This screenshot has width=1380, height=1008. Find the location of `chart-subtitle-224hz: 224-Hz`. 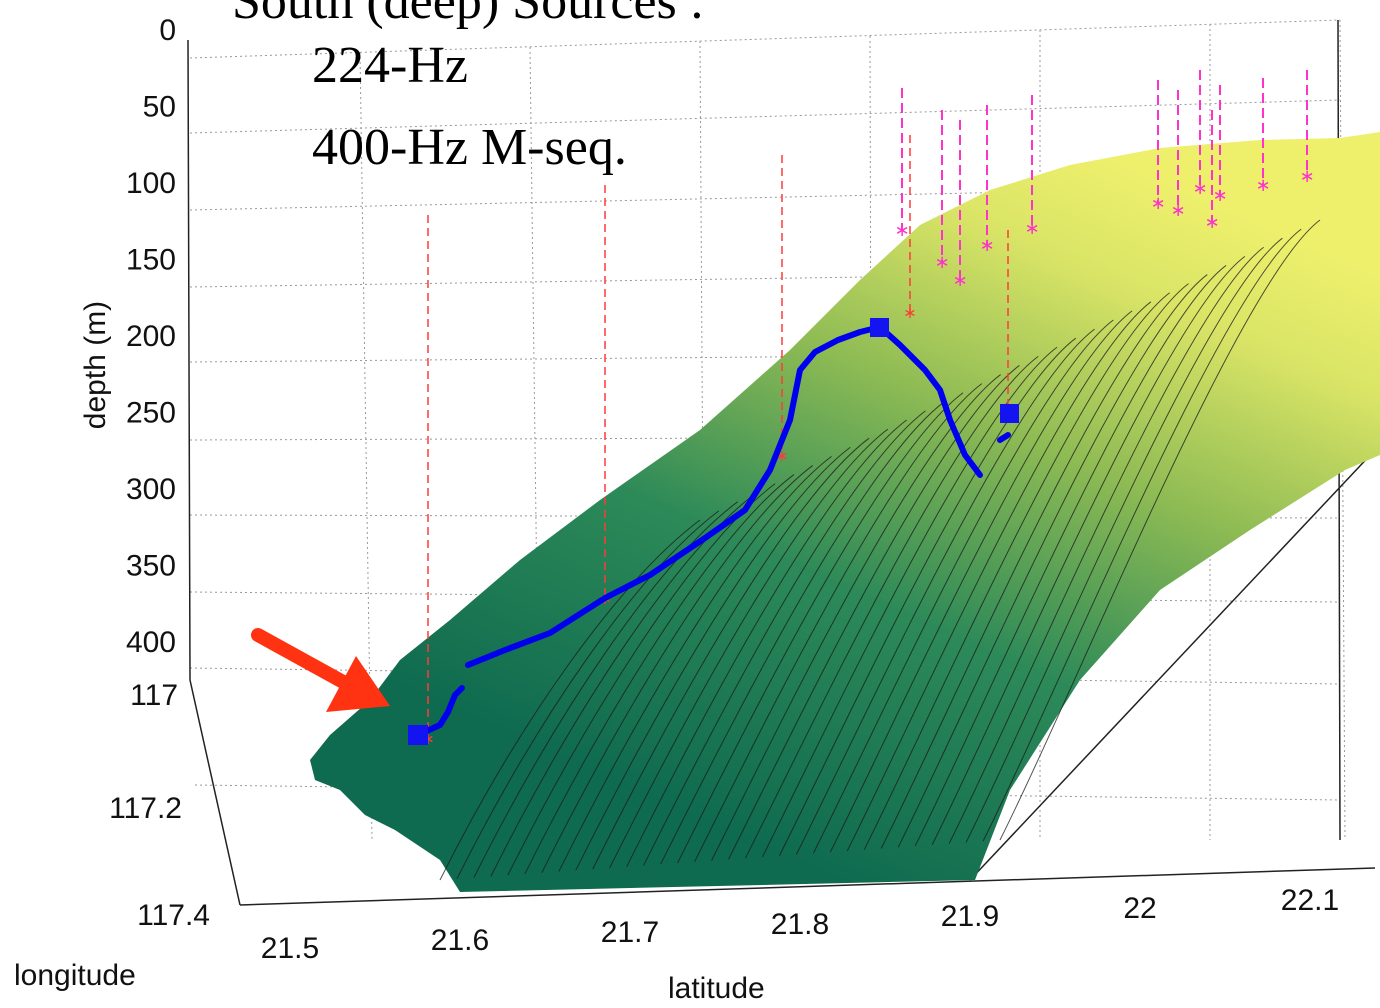

chart-subtitle-224hz: 224-Hz is located at coordinates (390, 65).